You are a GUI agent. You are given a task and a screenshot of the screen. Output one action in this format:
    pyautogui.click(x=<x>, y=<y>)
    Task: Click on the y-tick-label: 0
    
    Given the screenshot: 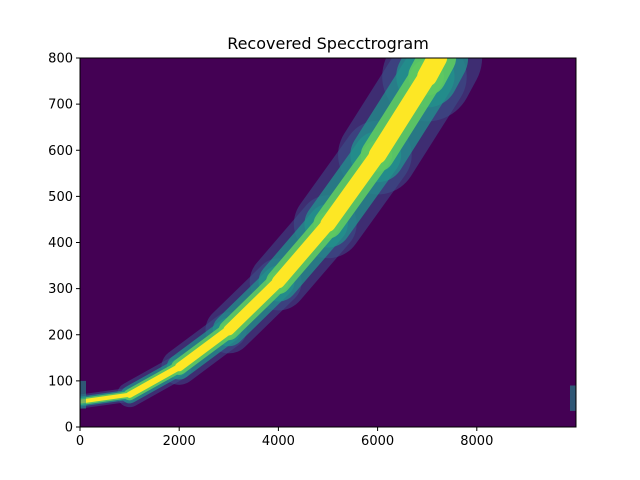 What is the action you would take?
    pyautogui.click(x=69, y=428)
    